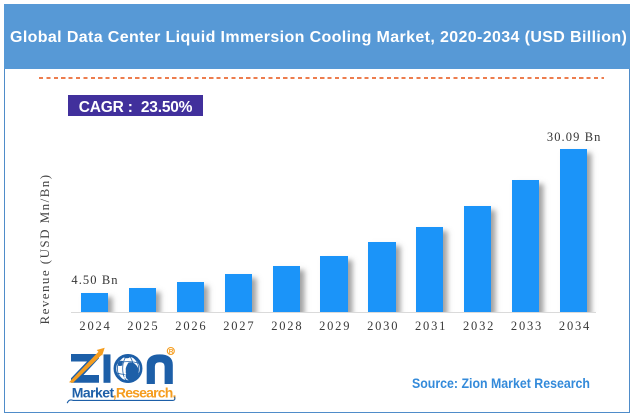 The height and width of the screenshot is (416, 633). Describe the element at coordinates (171, 351) in the screenshot. I see `svg-text: R` at that location.